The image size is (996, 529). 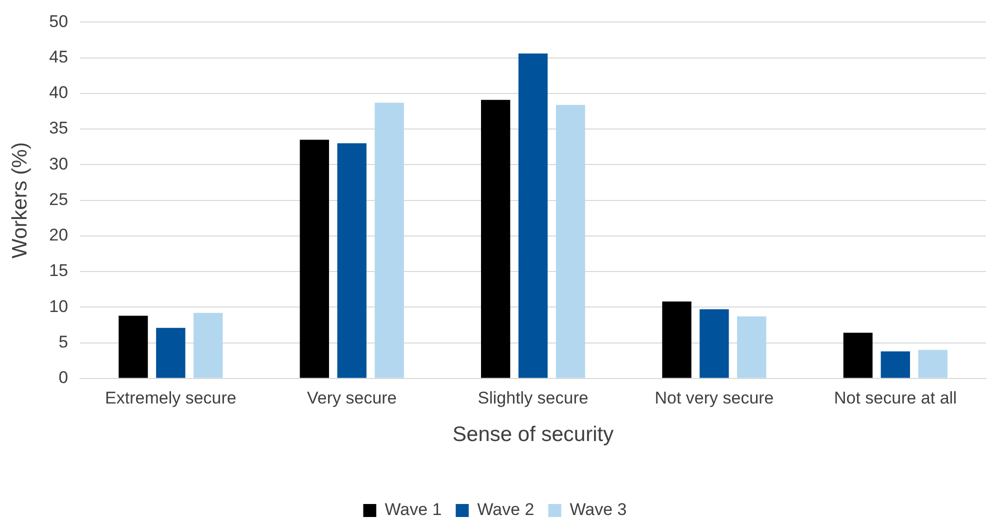 I want to click on x-tick-label: Not secure at all, so click(x=895, y=398).